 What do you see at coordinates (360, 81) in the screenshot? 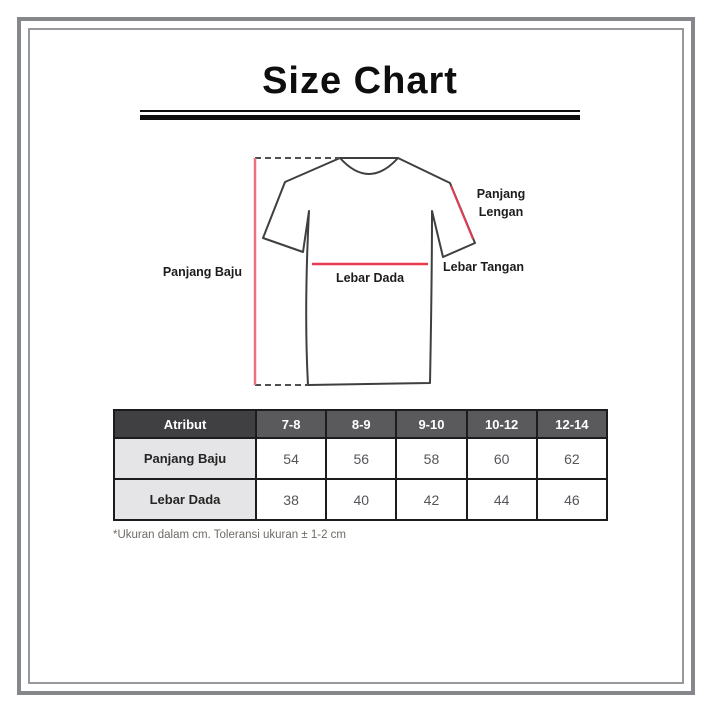
I see `page-title: Size Chart` at bounding box center [360, 81].